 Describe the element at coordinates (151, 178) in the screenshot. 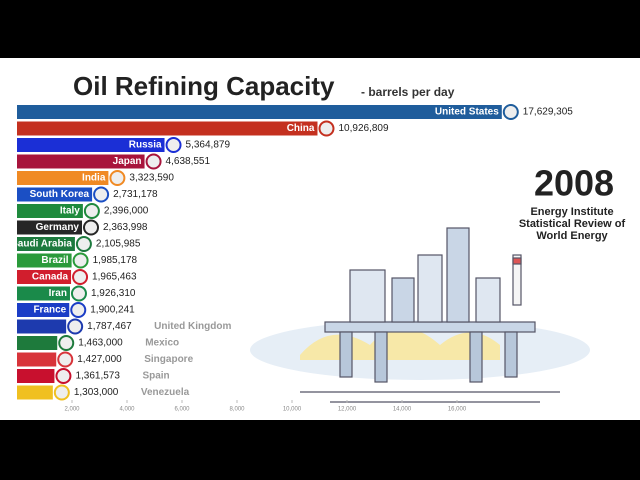

I see `value-label: 3,323,590` at that location.